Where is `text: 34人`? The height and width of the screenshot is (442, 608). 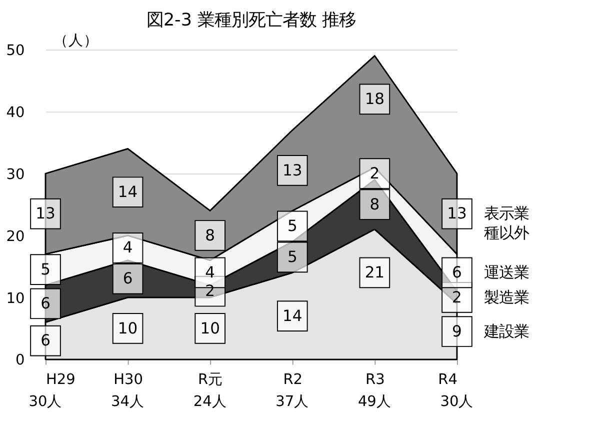 text: 34人 is located at coordinates (128, 402).